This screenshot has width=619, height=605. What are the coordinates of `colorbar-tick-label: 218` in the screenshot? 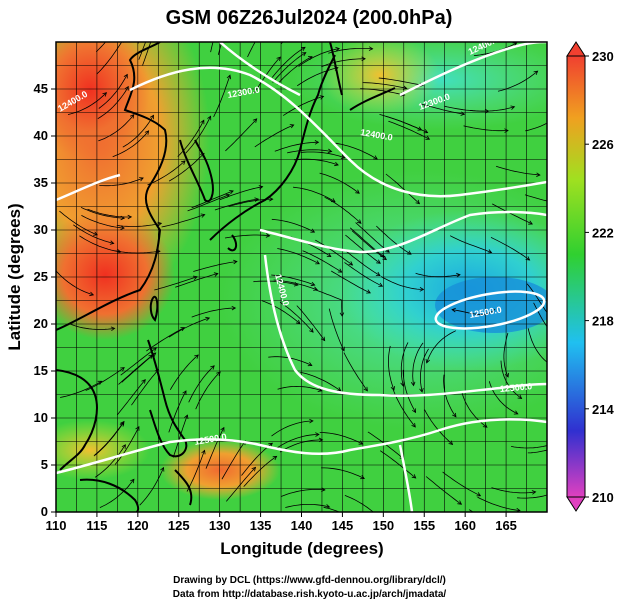 It's located at (603, 321).